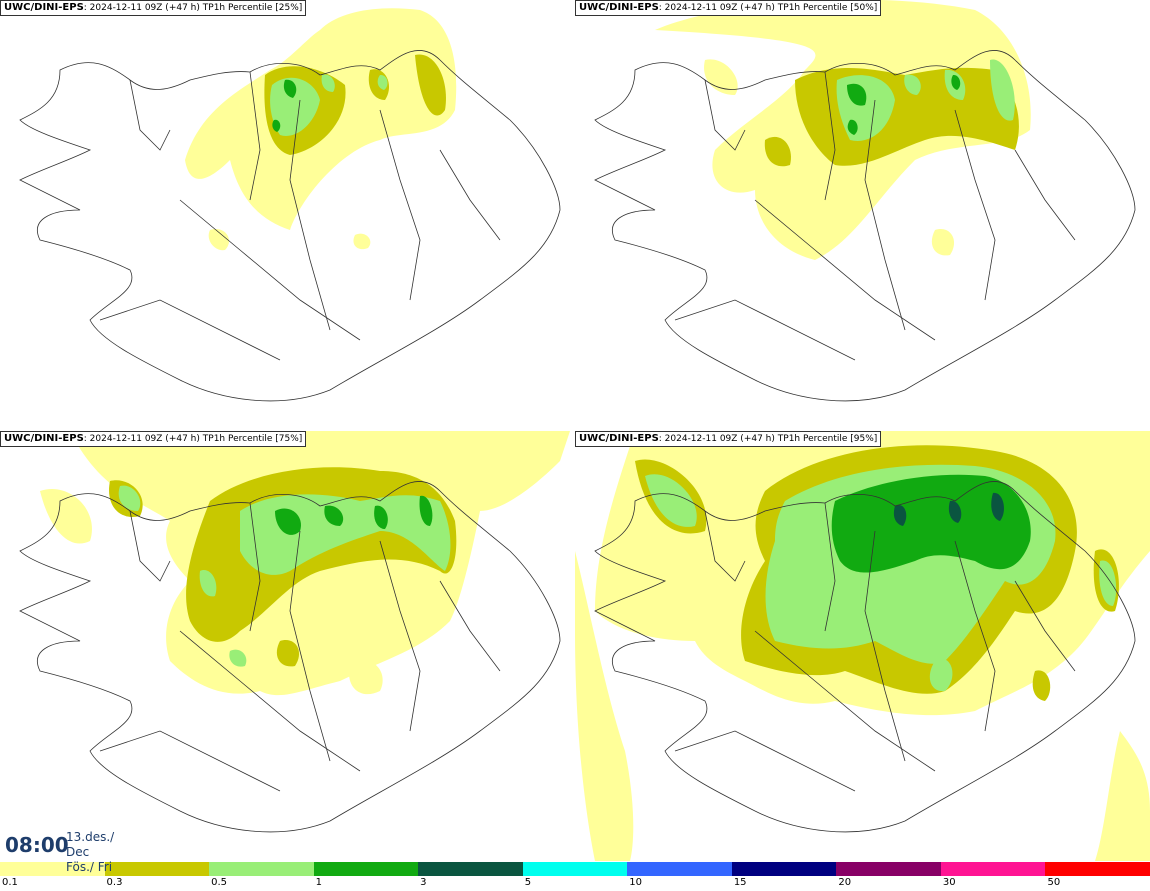 The width and height of the screenshot is (1150, 891). Describe the element at coordinates (740, 882) in the screenshot. I see `color-scale-label: 15` at that location.